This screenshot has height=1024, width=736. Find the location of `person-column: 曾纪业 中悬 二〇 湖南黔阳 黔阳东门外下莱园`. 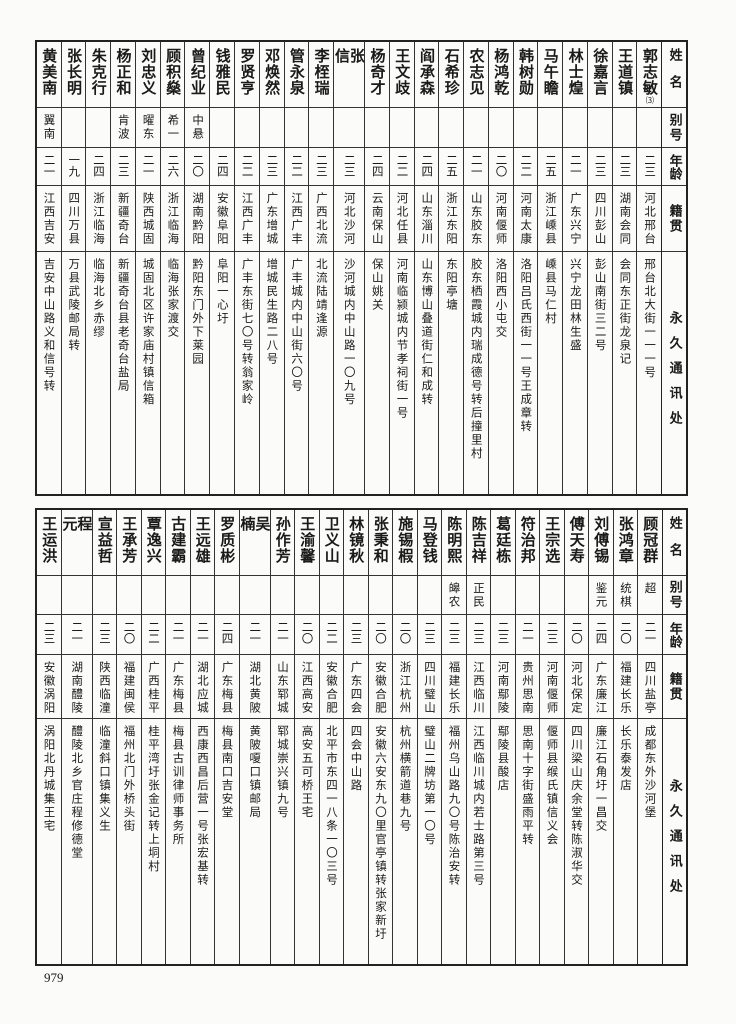

person-column: 曾纪业 中悬 二〇 湖南黔阳 黔阳东门外下莱园 is located at coordinates (197, 268).